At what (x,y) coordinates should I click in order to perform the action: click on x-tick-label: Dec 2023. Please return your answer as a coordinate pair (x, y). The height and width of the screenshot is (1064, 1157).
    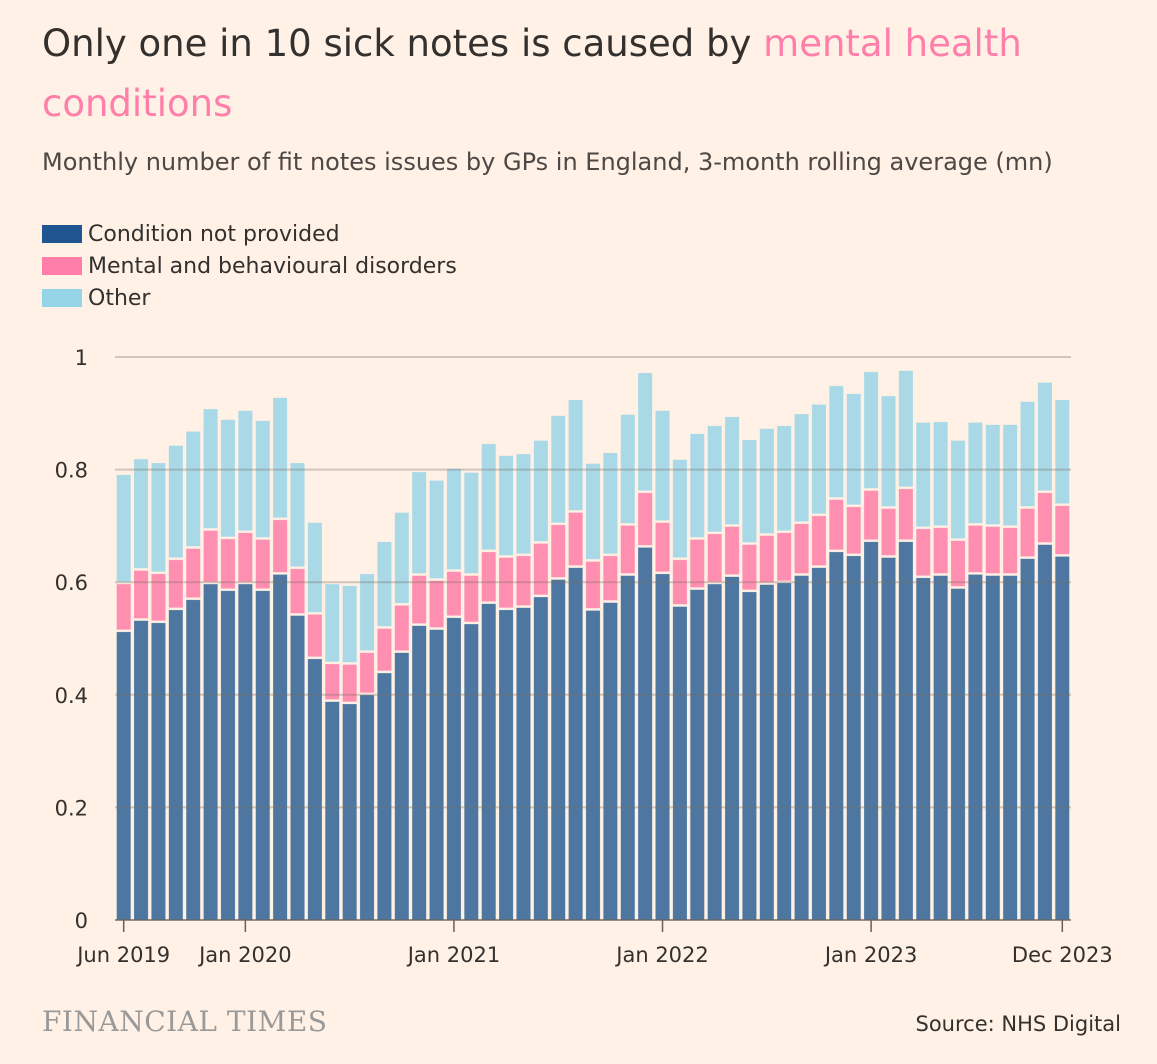
    Looking at the image, I should click on (1062, 955).